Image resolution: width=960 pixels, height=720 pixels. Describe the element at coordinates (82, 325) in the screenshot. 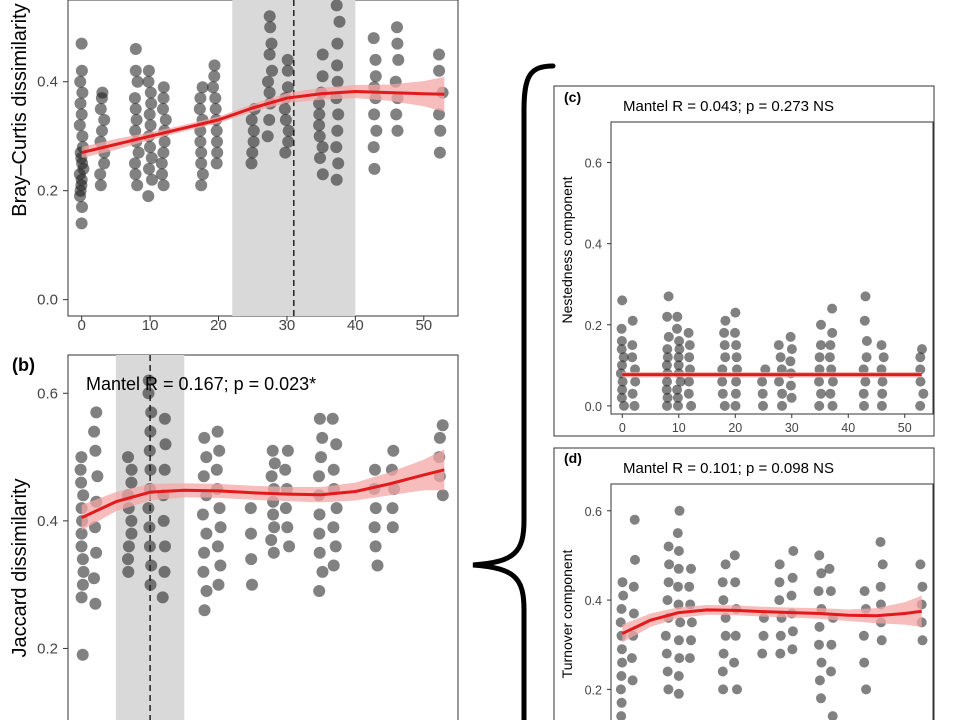

I see `panel-a-x-tick-label: 0` at that location.